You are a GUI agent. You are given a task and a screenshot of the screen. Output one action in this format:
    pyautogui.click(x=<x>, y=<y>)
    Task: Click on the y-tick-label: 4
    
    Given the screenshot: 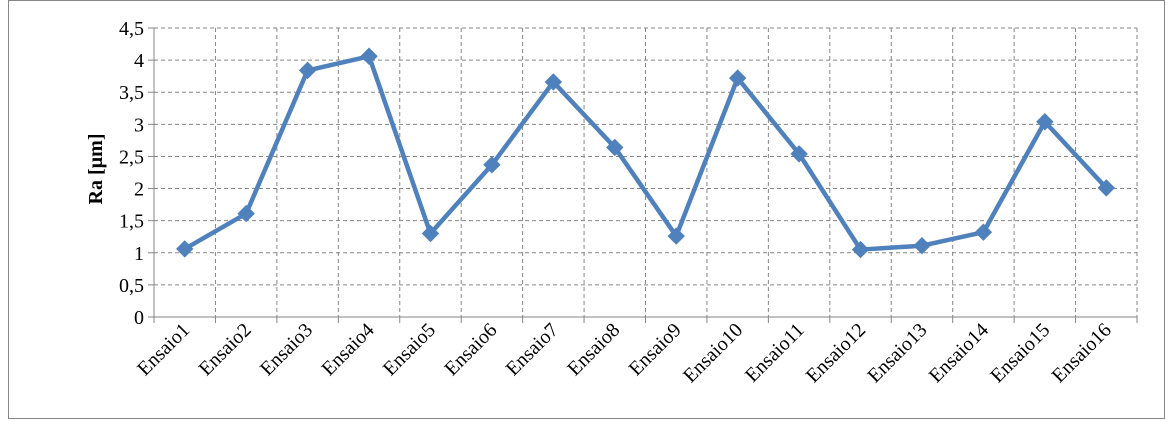 What is the action you would take?
    pyautogui.click(x=139, y=61)
    